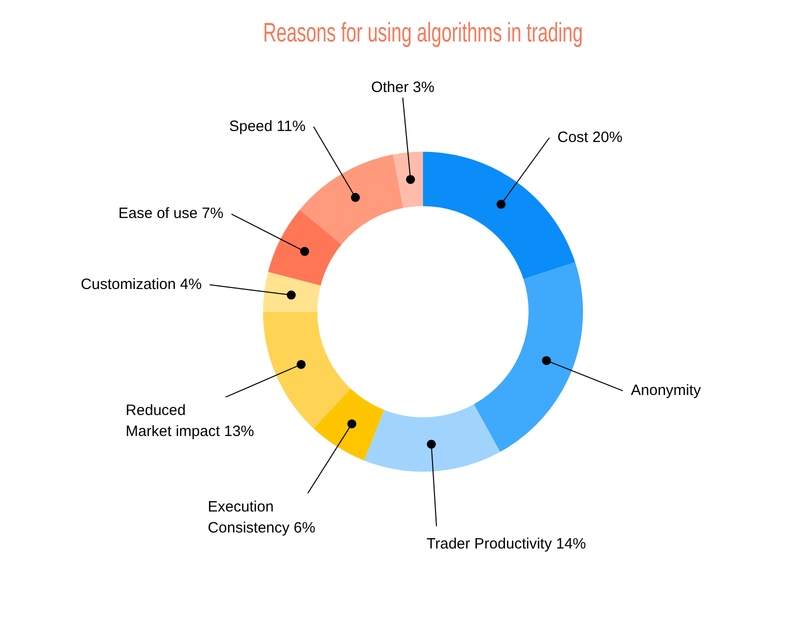 The height and width of the screenshot is (628, 800). I want to click on slice-label: Ease of use 7%, so click(171, 213).